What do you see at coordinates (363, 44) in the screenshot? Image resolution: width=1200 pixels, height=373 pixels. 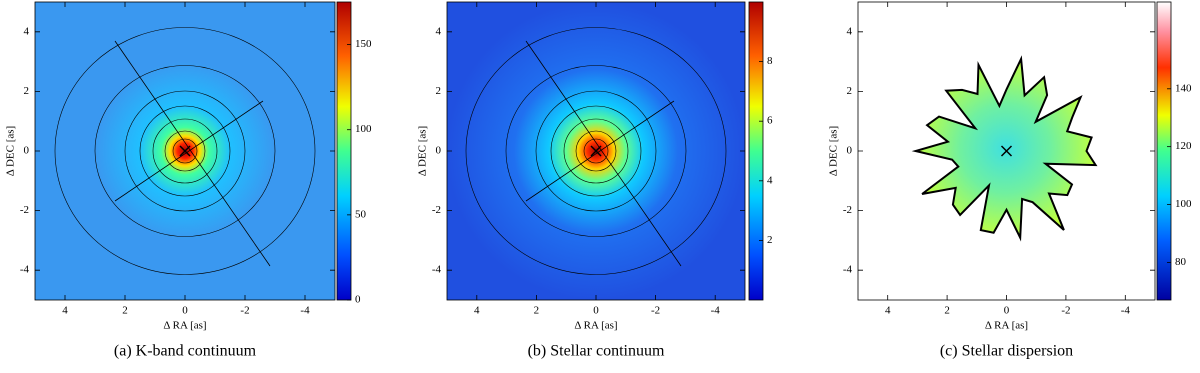 I see `colorbar-tick-label: 150` at bounding box center [363, 44].